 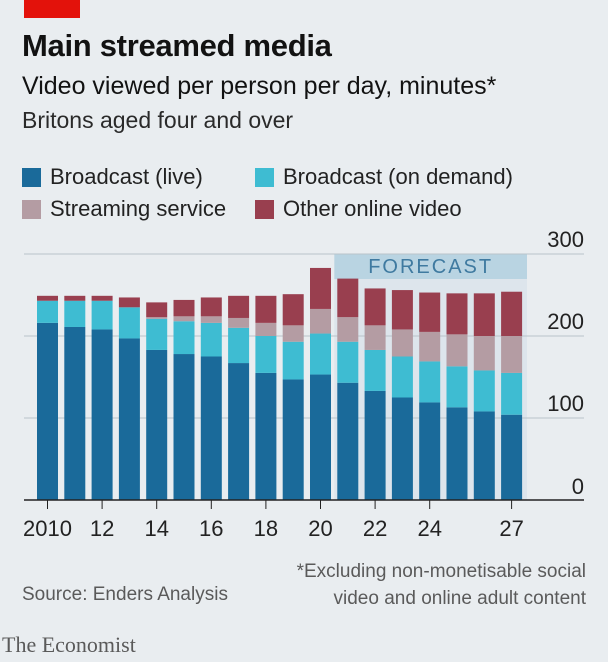 I want to click on legend-label: Broadcast (on demand), so click(x=398, y=176).